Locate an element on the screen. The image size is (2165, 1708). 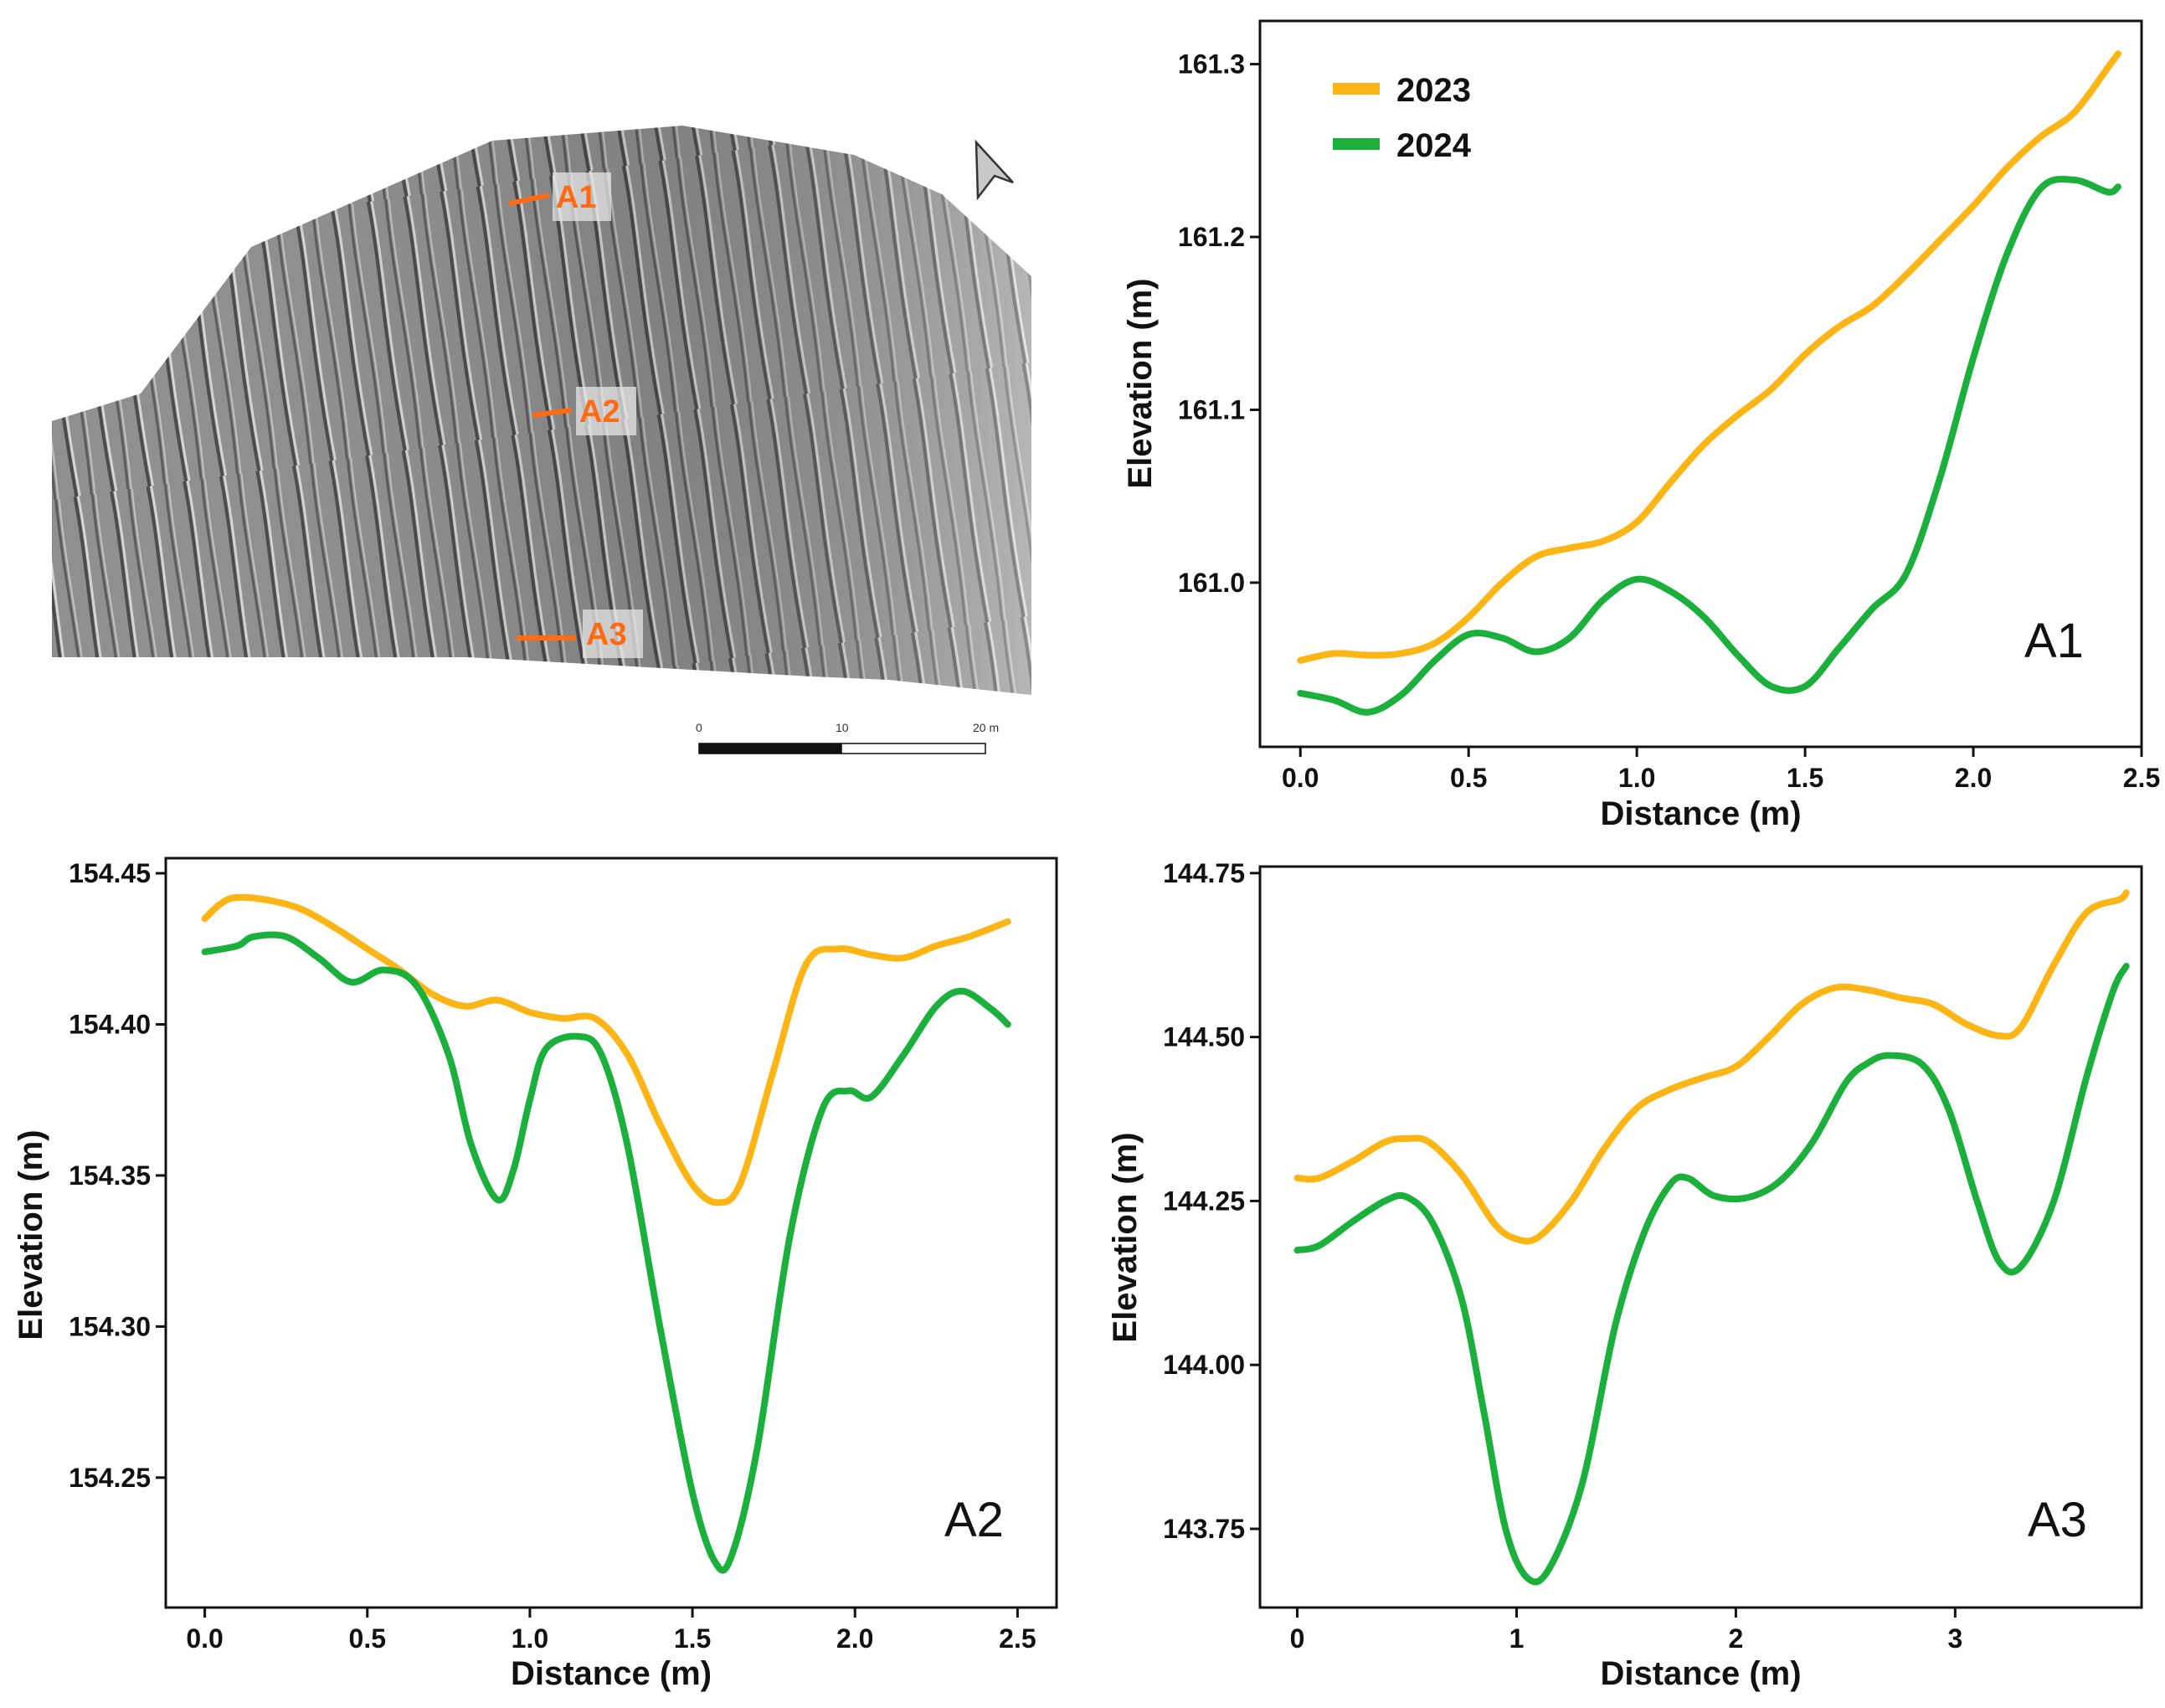
y-tick-label-a3-2: 144.25 is located at coordinates (1204, 1201).